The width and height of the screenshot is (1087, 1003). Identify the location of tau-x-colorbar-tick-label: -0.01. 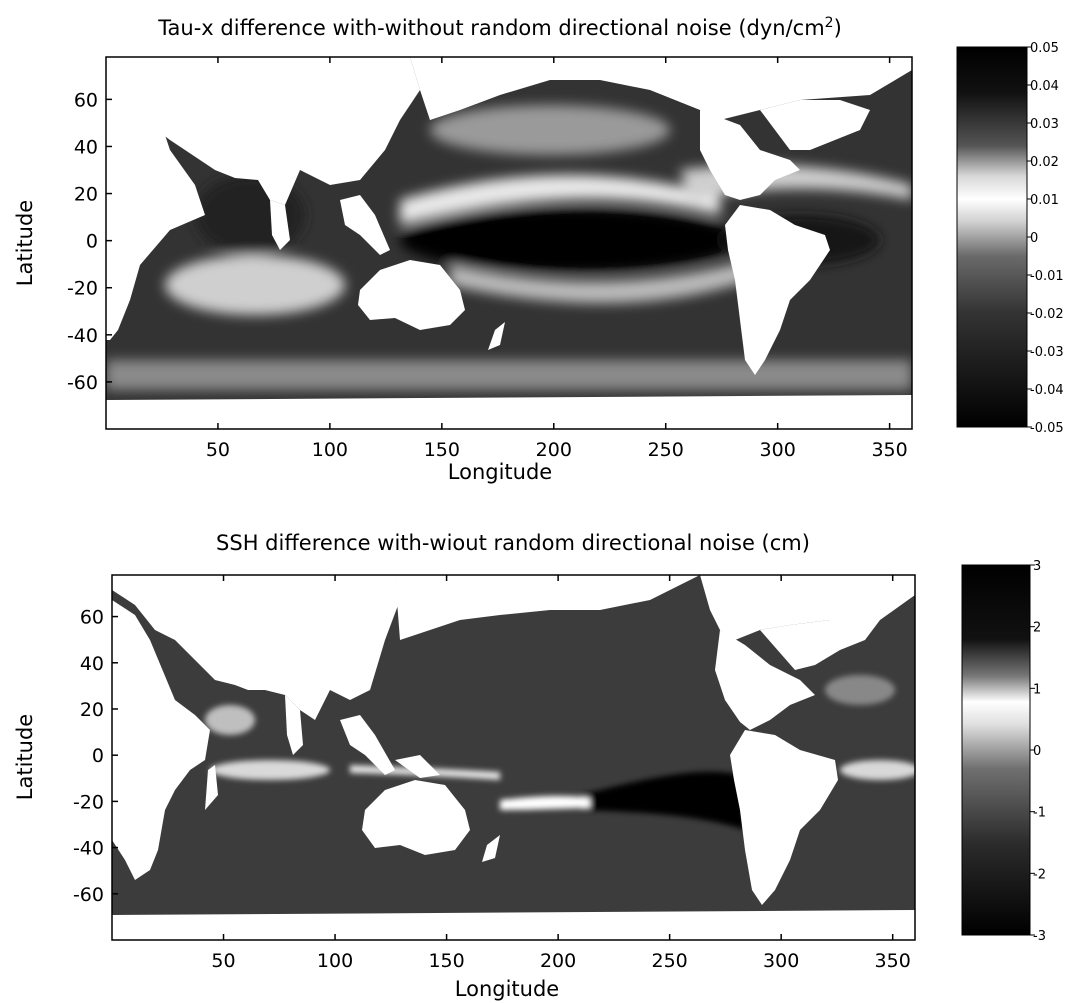
(1047, 276).